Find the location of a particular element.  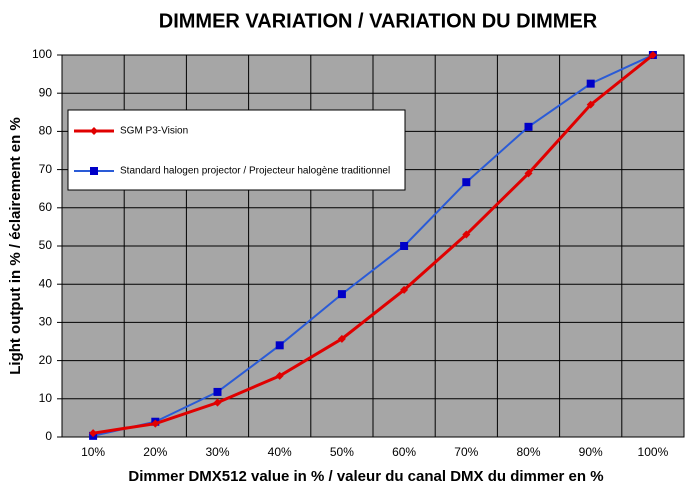

legend-label: SGM P3-Vision is located at coordinates (154, 131).